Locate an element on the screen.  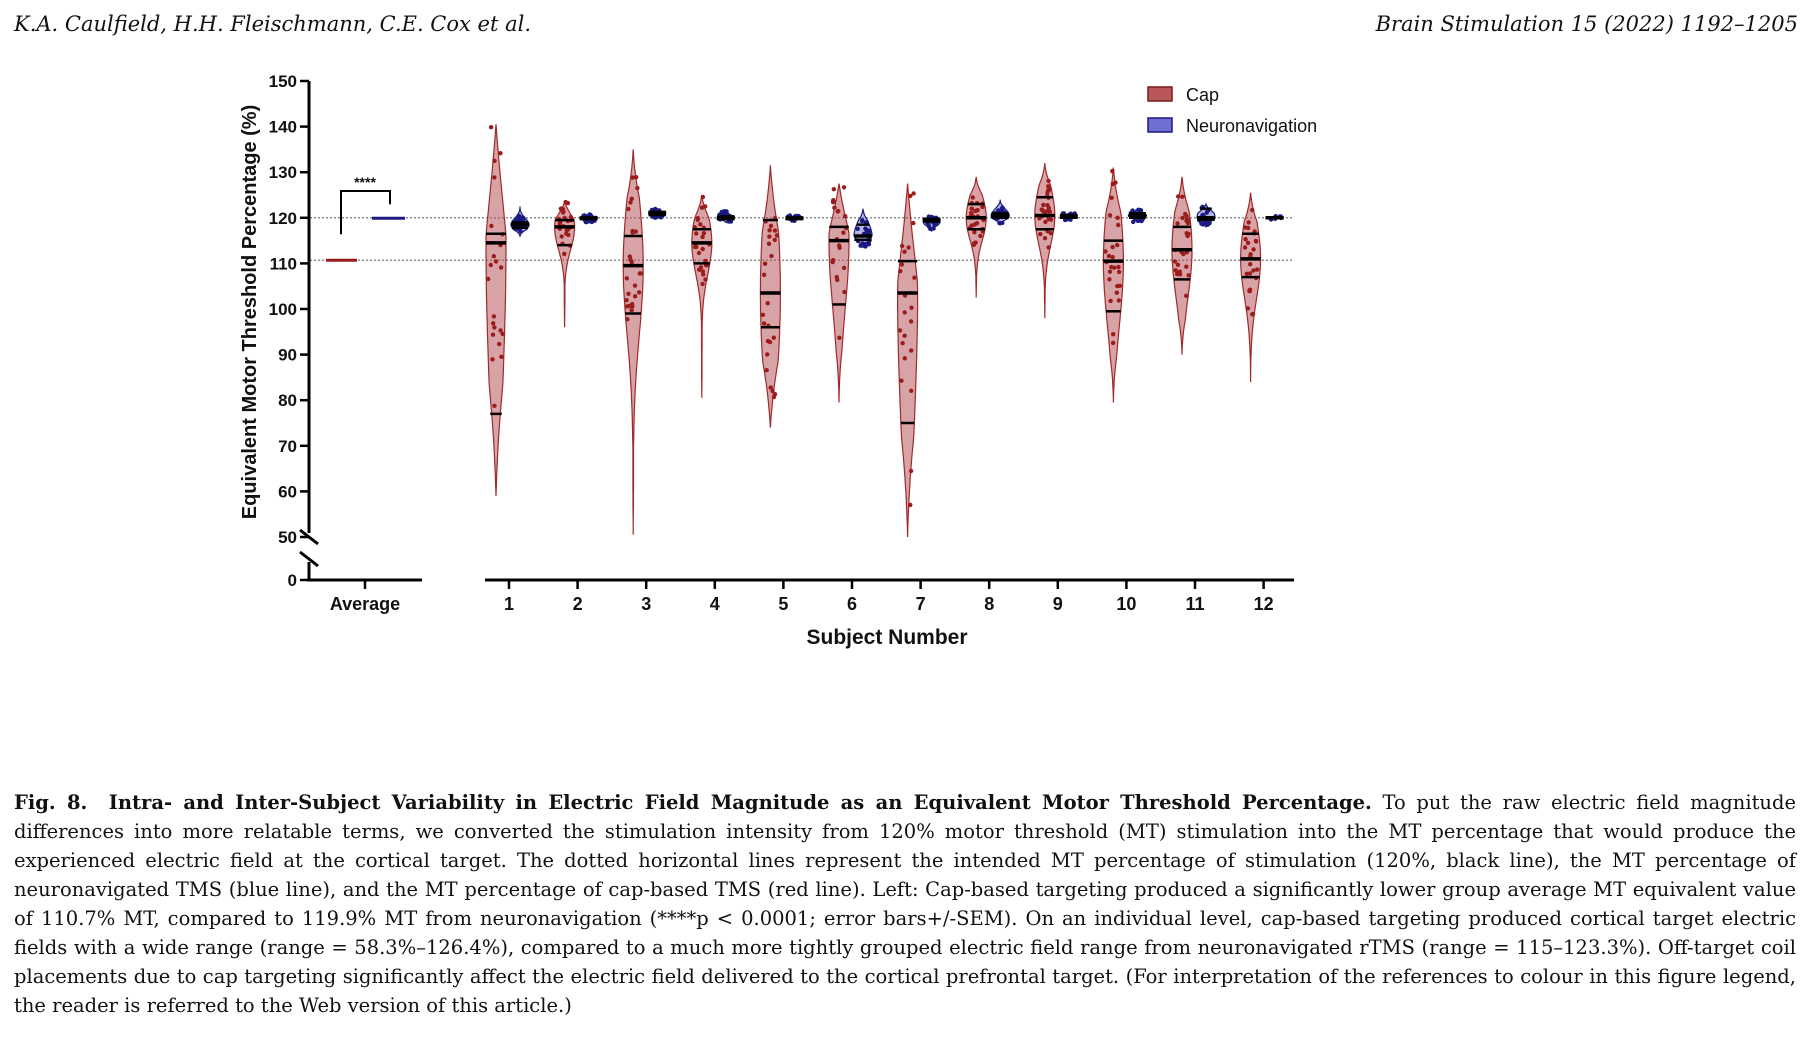
caption-label: Fig. 8. is located at coordinates (51, 802).